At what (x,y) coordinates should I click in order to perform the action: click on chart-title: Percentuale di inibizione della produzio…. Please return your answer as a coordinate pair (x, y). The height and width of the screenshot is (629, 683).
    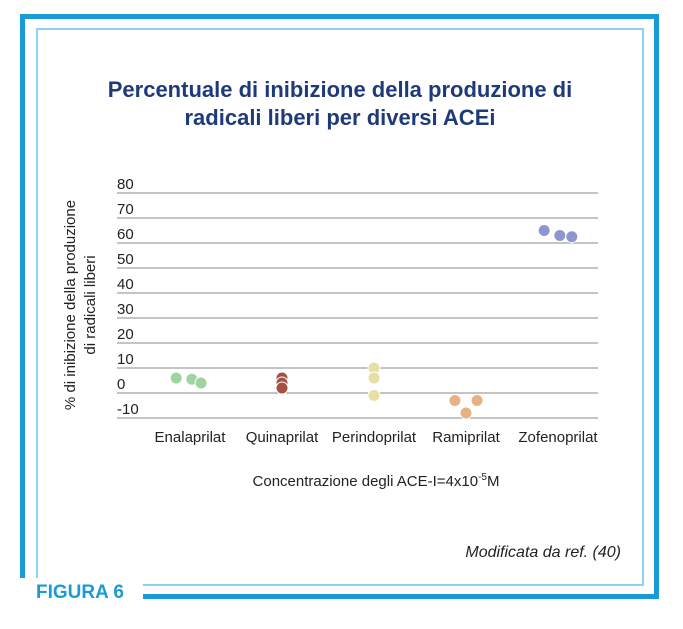
    Looking at the image, I should click on (340, 104).